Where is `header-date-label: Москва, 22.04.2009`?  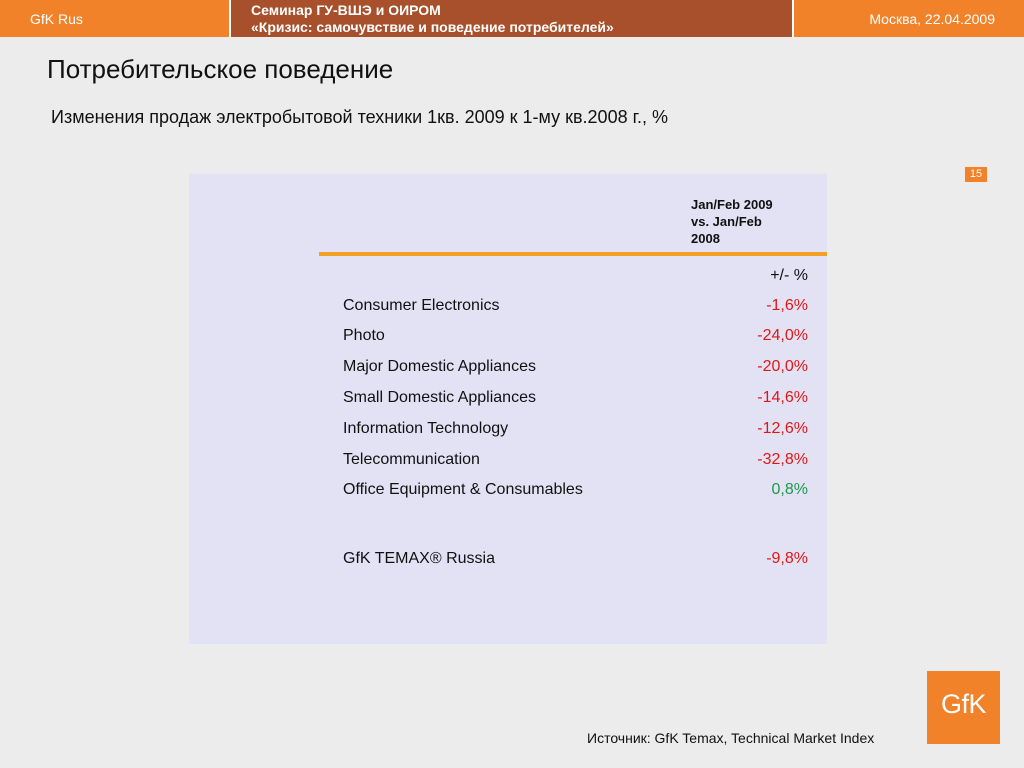 header-date-label: Москва, 22.04.2009 is located at coordinates (932, 19).